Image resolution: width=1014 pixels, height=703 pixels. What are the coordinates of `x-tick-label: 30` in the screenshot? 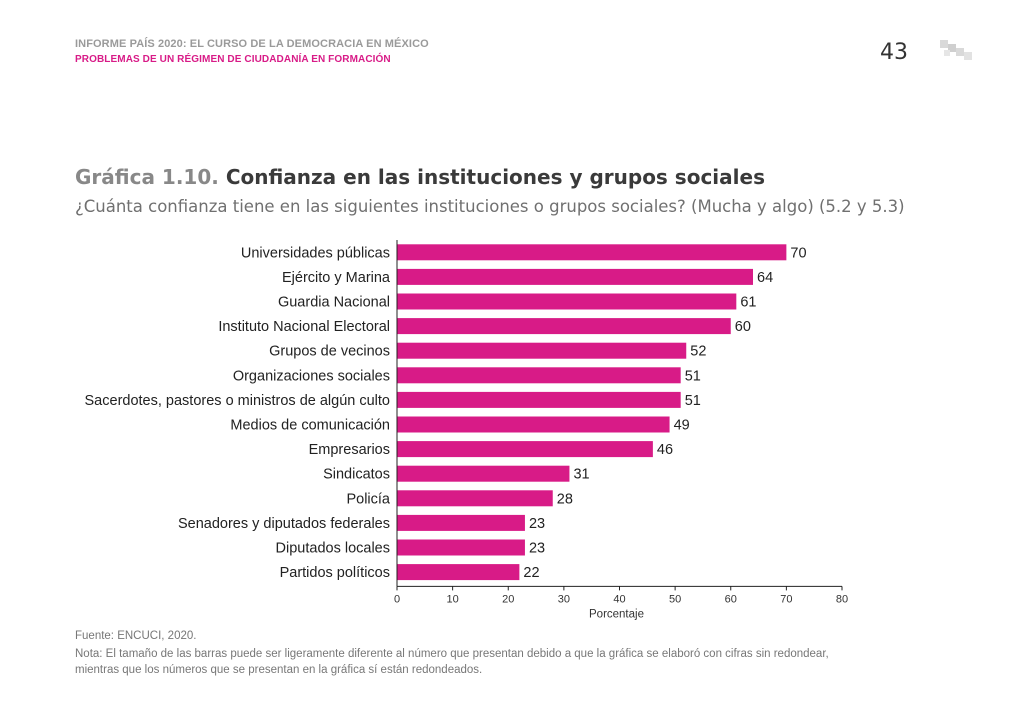 It's located at (564, 599).